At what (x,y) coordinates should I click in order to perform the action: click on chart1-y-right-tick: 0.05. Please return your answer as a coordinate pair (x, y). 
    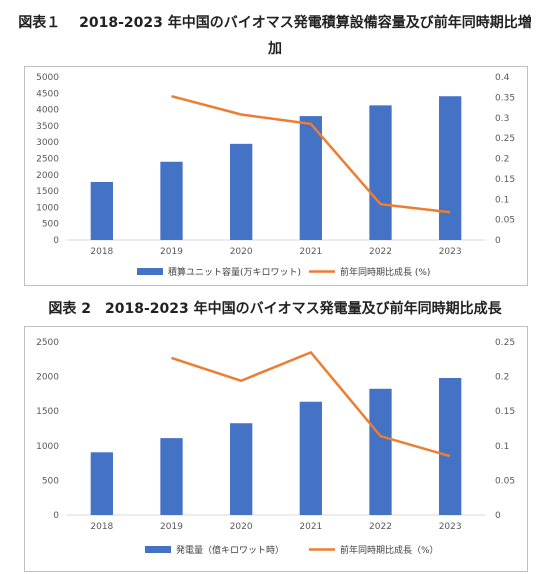
    Looking at the image, I should click on (505, 221).